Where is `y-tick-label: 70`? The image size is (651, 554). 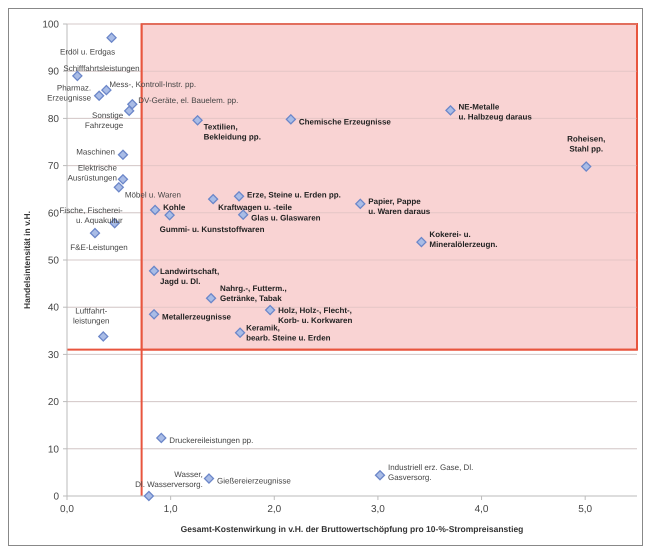
y-tick-label: 70 is located at coordinates (54, 166).